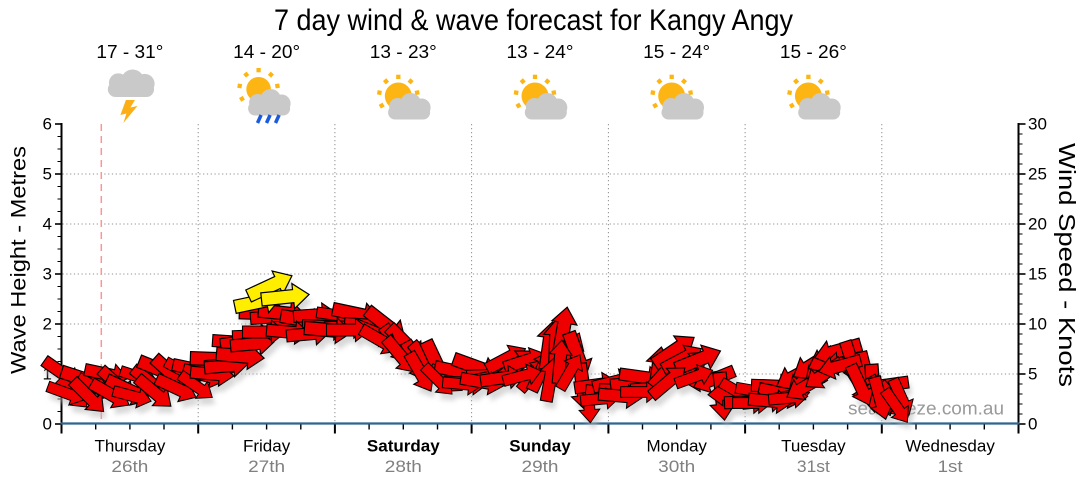  I want to click on svg-text: 1st, so click(950, 466).